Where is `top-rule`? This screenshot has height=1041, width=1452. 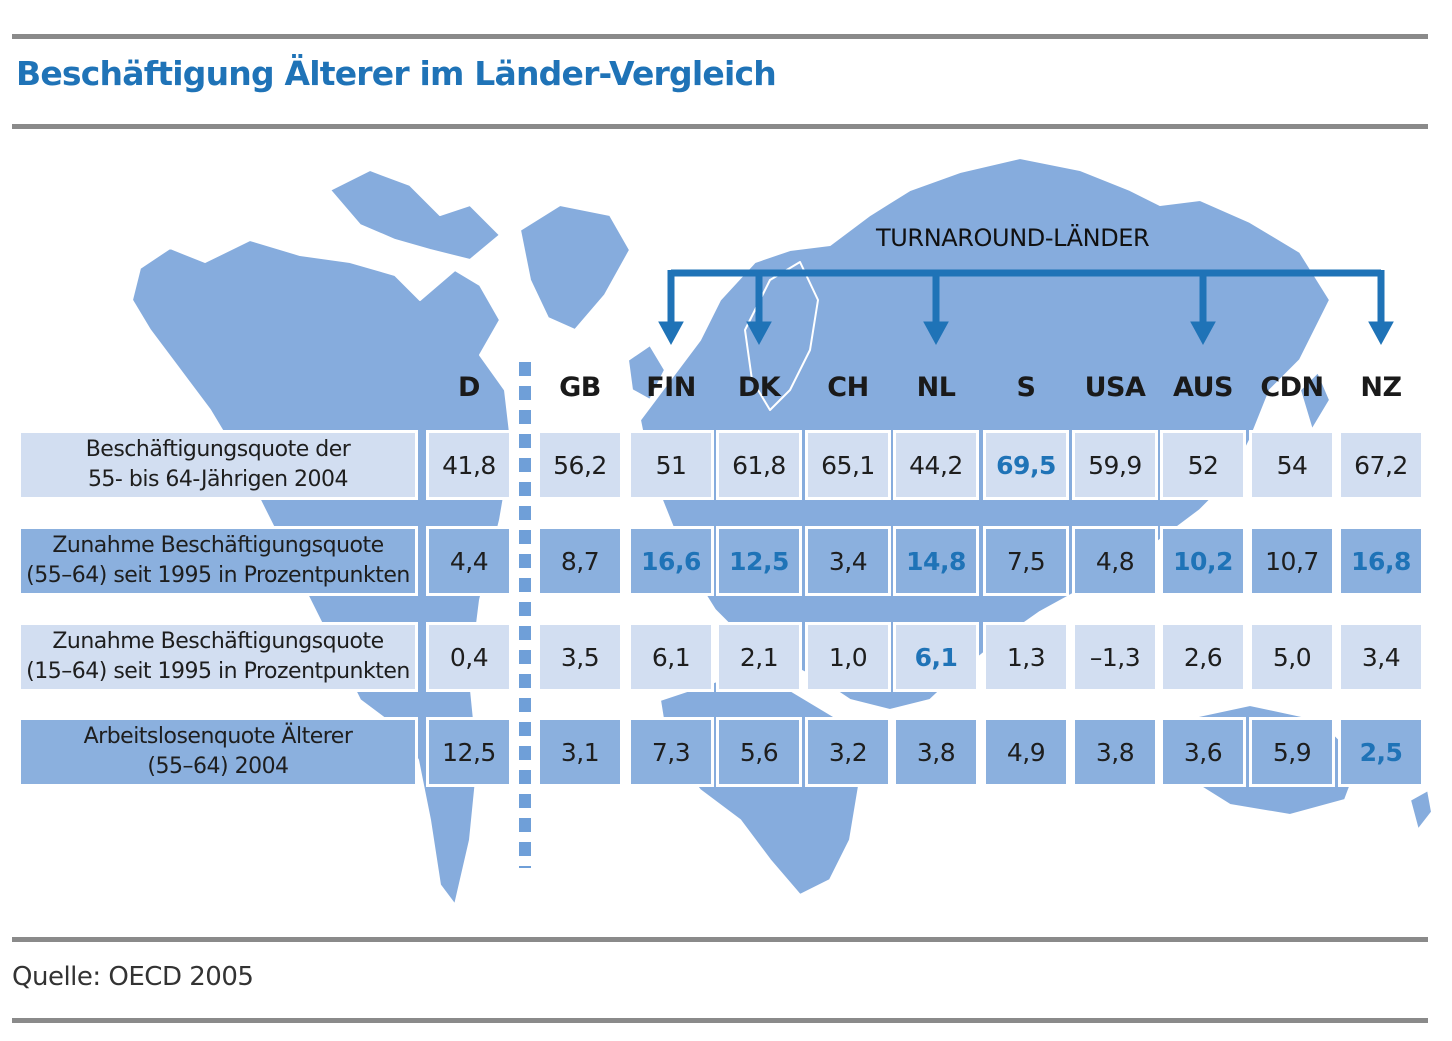 top-rule is located at coordinates (720, 36).